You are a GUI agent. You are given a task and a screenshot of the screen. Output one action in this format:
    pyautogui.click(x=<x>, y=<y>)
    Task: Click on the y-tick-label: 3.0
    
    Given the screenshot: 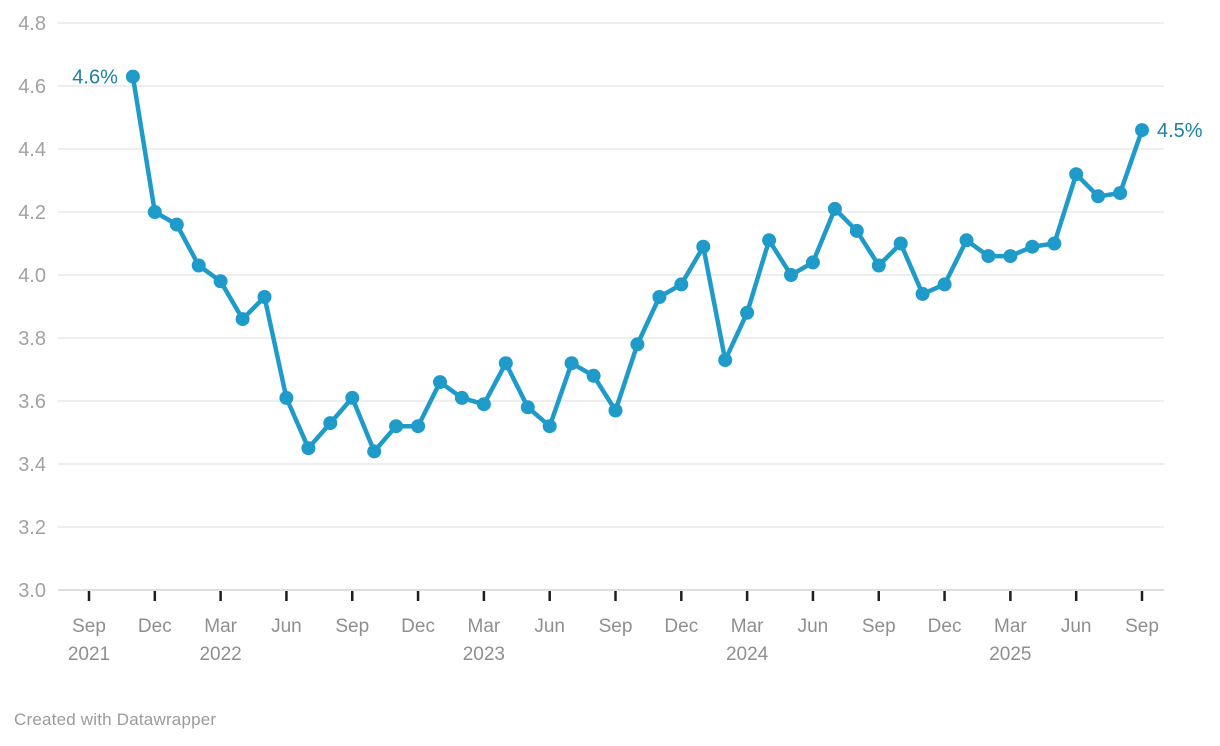 What is the action you would take?
    pyautogui.click(x=32, y=591)
    